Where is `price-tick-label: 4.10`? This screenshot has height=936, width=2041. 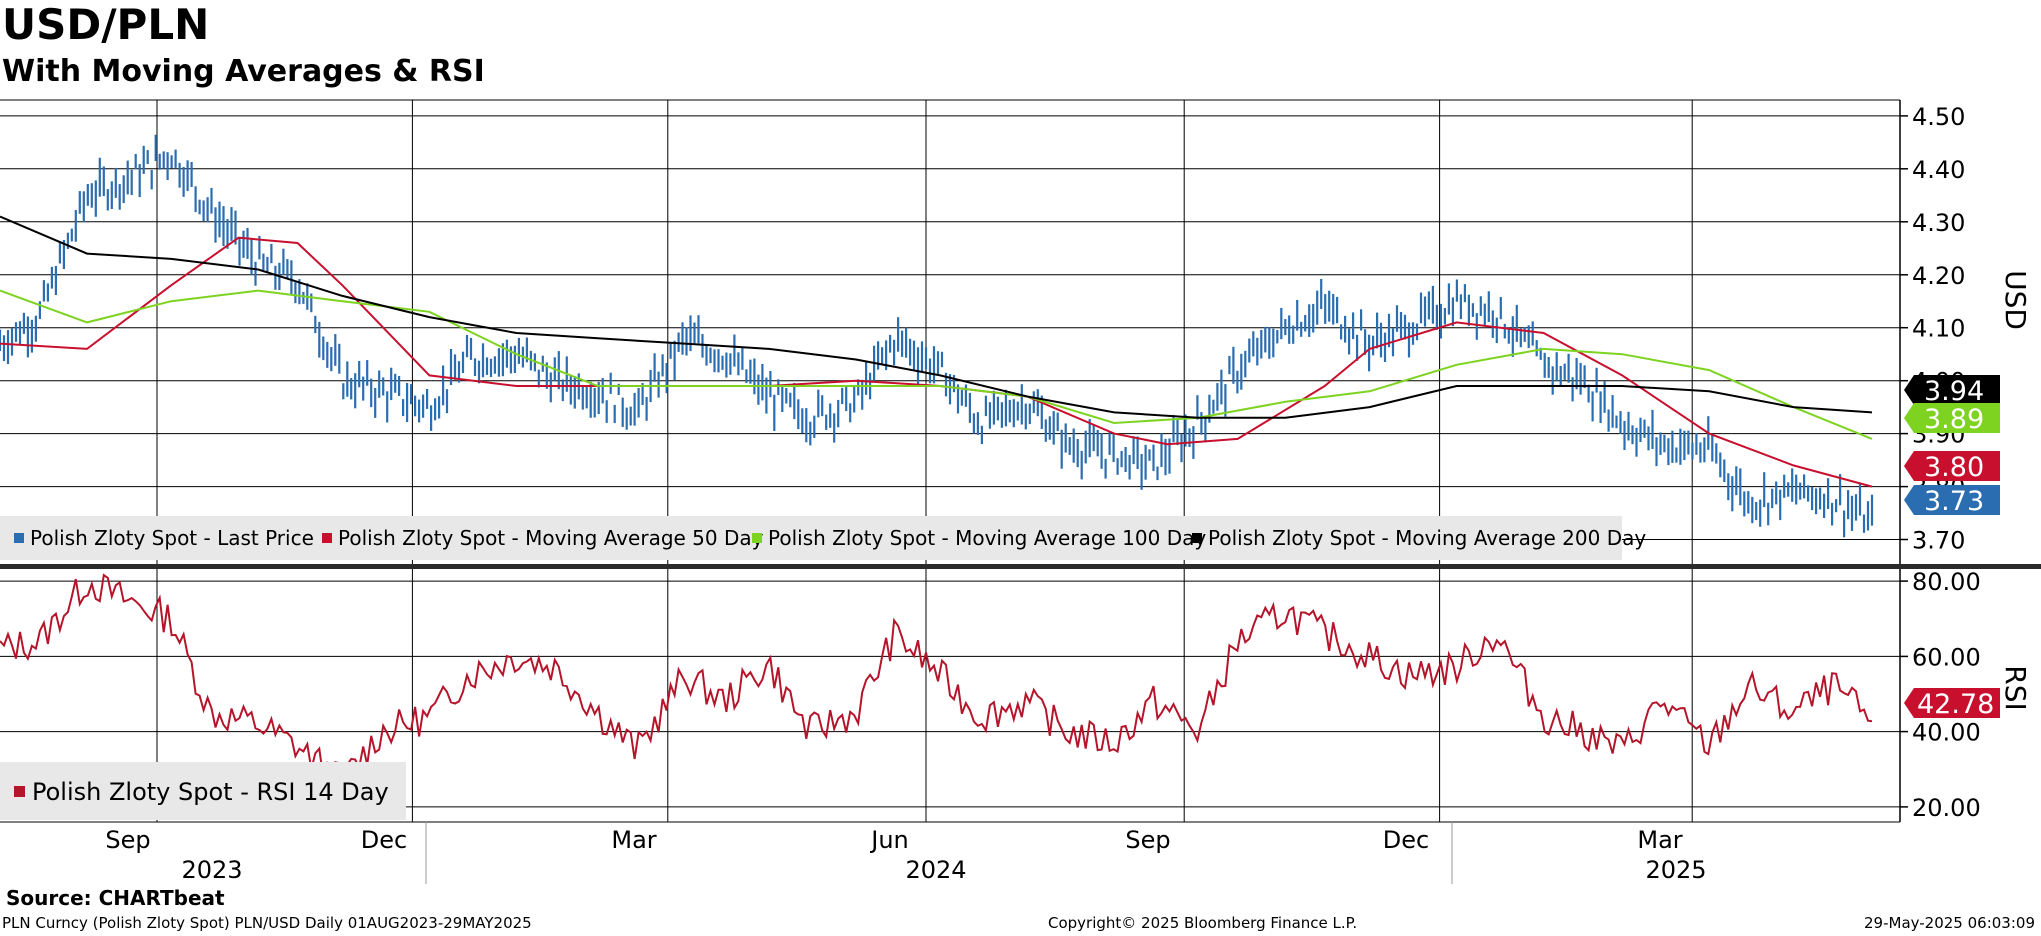
price-tick-label: 4.10 is located at coordinates (1938, 329).